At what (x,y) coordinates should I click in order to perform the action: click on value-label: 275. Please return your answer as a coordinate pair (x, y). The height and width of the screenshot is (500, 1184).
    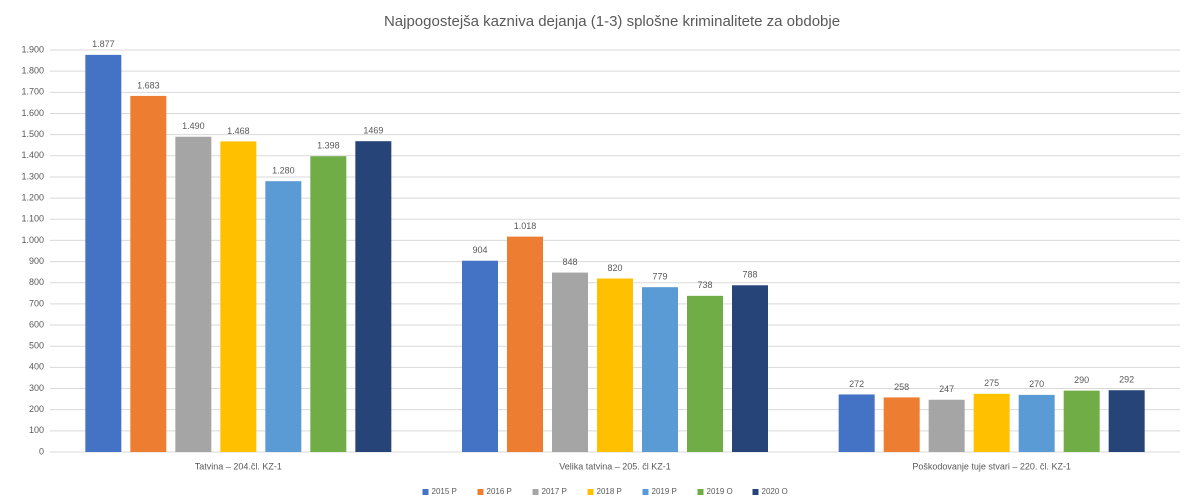
    Looking at the image, I should click on (991, 383).